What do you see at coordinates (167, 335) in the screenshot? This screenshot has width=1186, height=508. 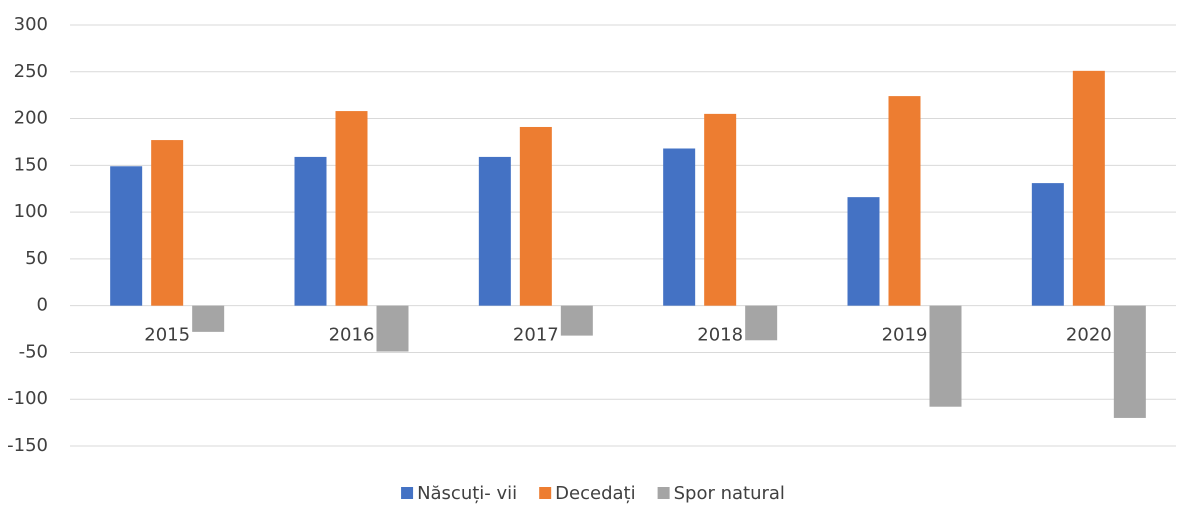 I see `x-tick-label: 2015` at bounding box center [167, 335].